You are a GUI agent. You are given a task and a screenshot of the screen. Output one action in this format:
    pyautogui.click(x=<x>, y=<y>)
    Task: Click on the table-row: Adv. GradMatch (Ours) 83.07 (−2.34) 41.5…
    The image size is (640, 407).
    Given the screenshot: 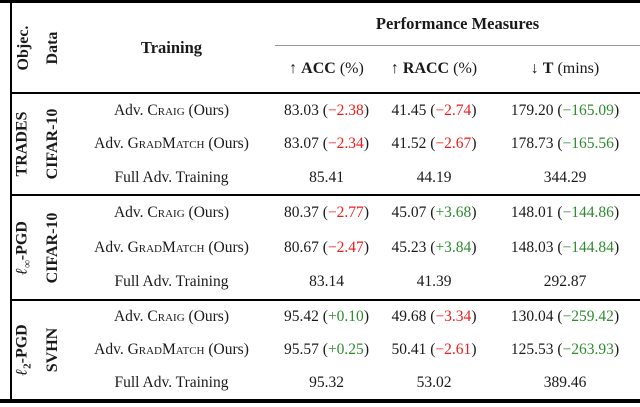 What is the action you would take?
    pyautogui.click(x=325, y=144)
    